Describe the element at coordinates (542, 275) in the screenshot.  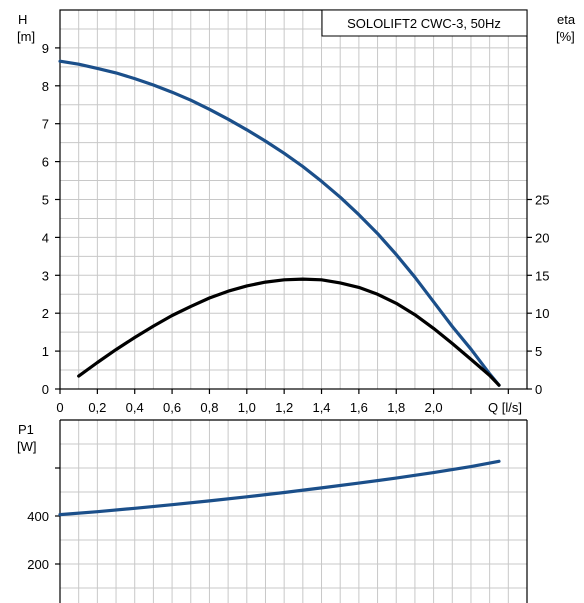
I see `eta-tick-label: 15` at that location.